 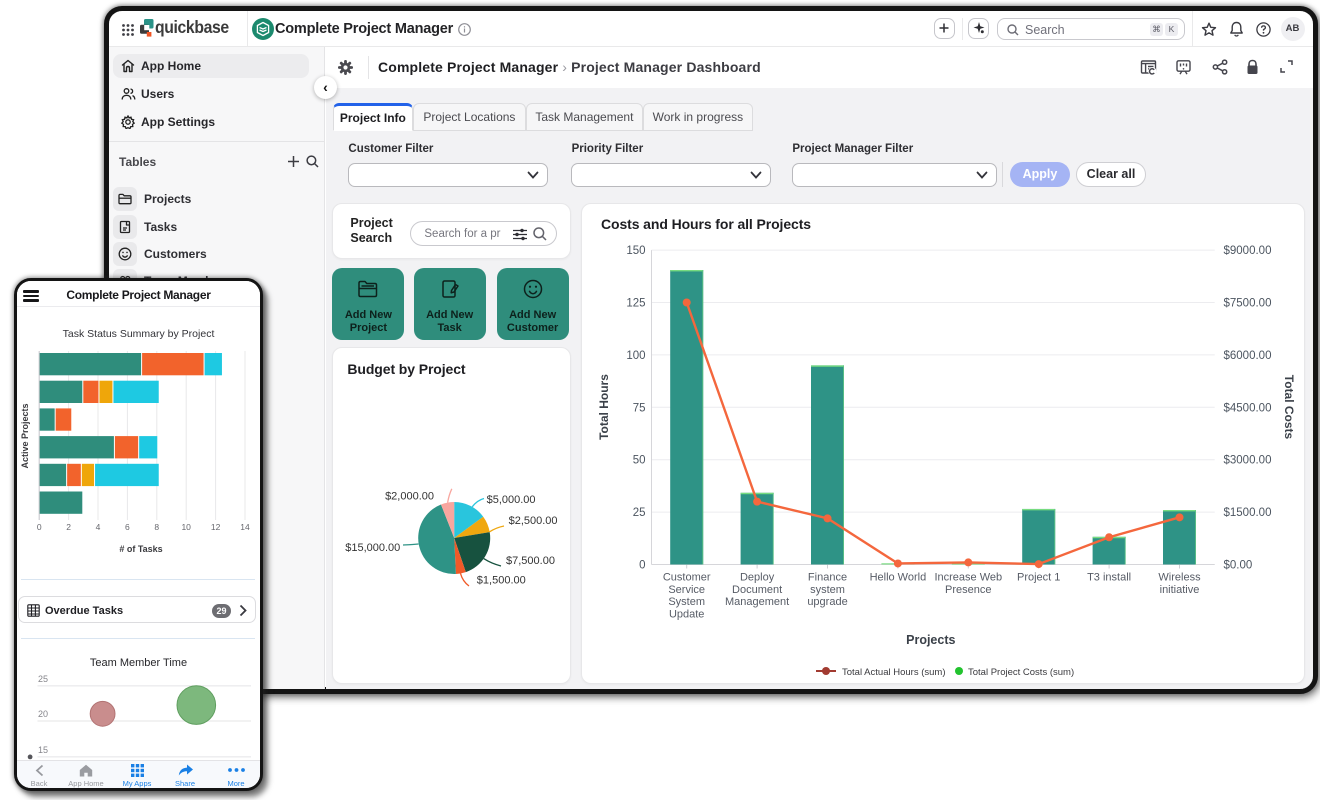 I want to click on svg-text: Total Project Costs (sum), so click(x=1021, y=672).